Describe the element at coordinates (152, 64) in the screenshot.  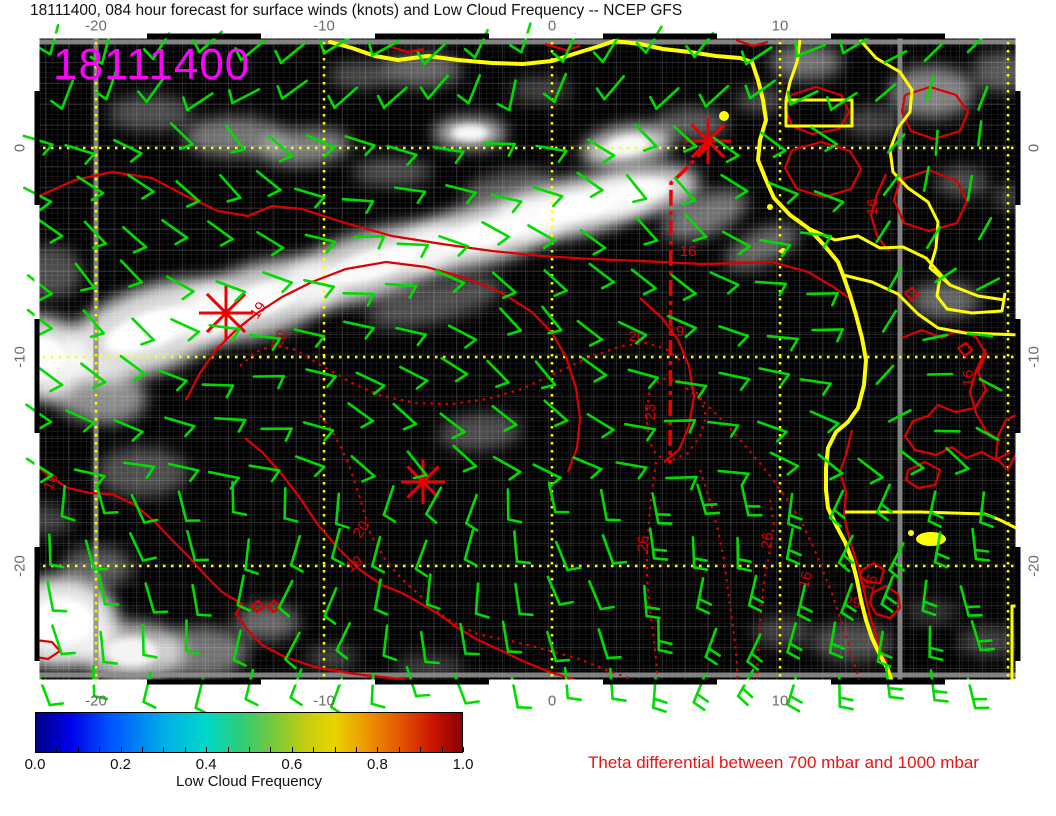
I see `timestamp-overlay: 18111400` at that location.